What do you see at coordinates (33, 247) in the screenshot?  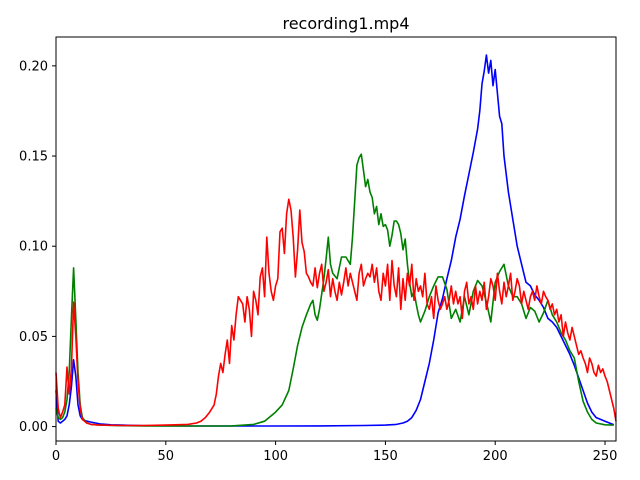 I see `y-tick-label: 0.10` at bounding box center [33, 247].